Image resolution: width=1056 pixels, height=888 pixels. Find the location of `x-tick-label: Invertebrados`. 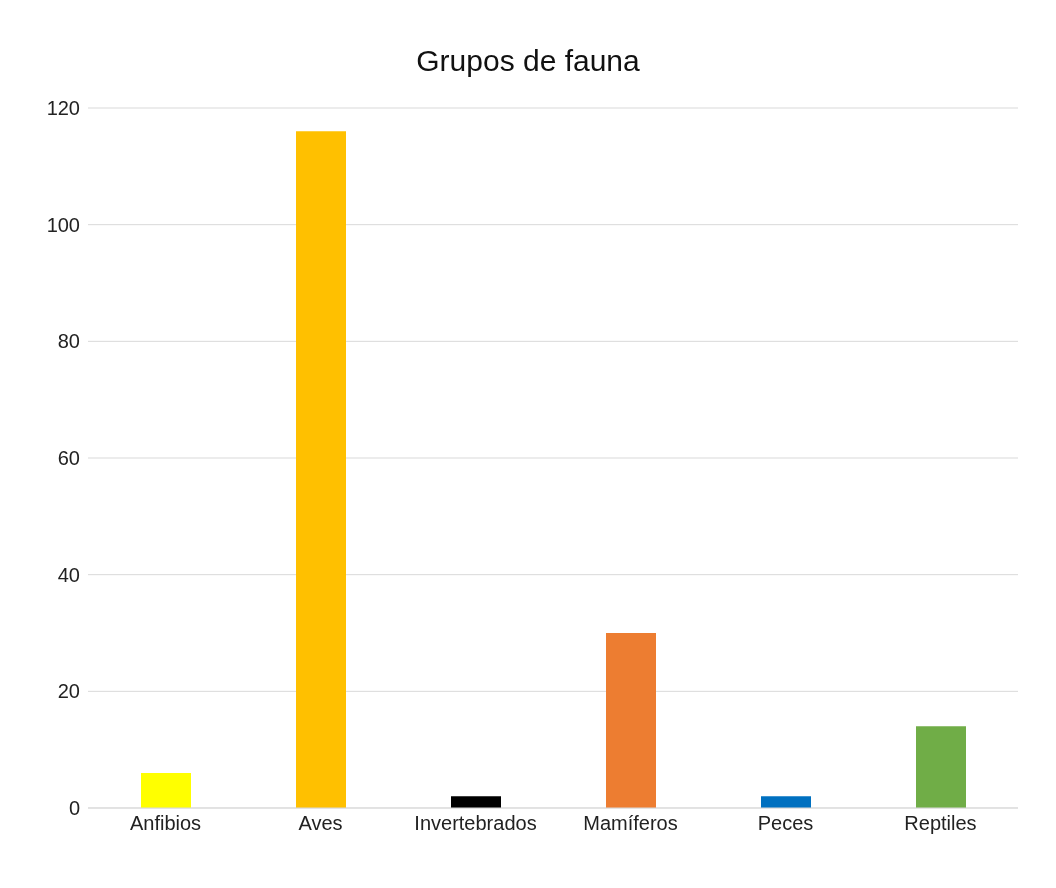

x-tick-label: Invertebrados is located at coordinates (475, 823).